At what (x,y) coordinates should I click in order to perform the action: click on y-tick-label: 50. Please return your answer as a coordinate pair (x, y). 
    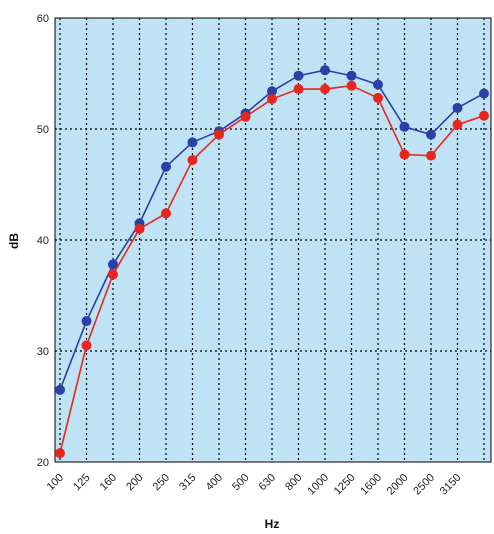
    Looking at the image, I should click on (43, 130).